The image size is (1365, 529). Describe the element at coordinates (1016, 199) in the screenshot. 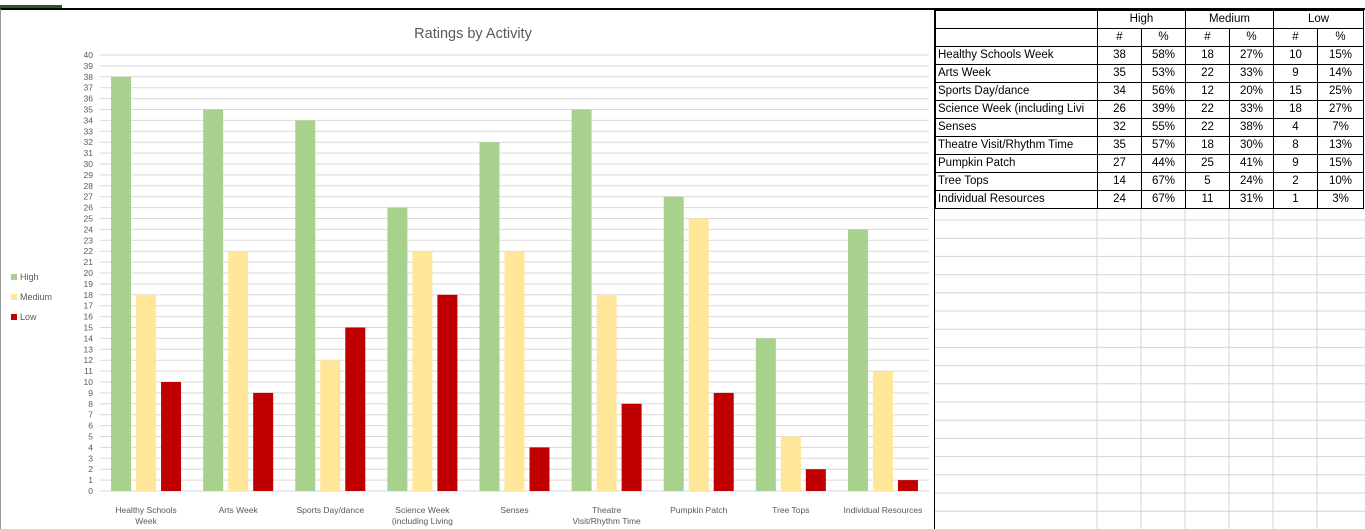

I see `activity-name-cell: Individual Resources` at that location.